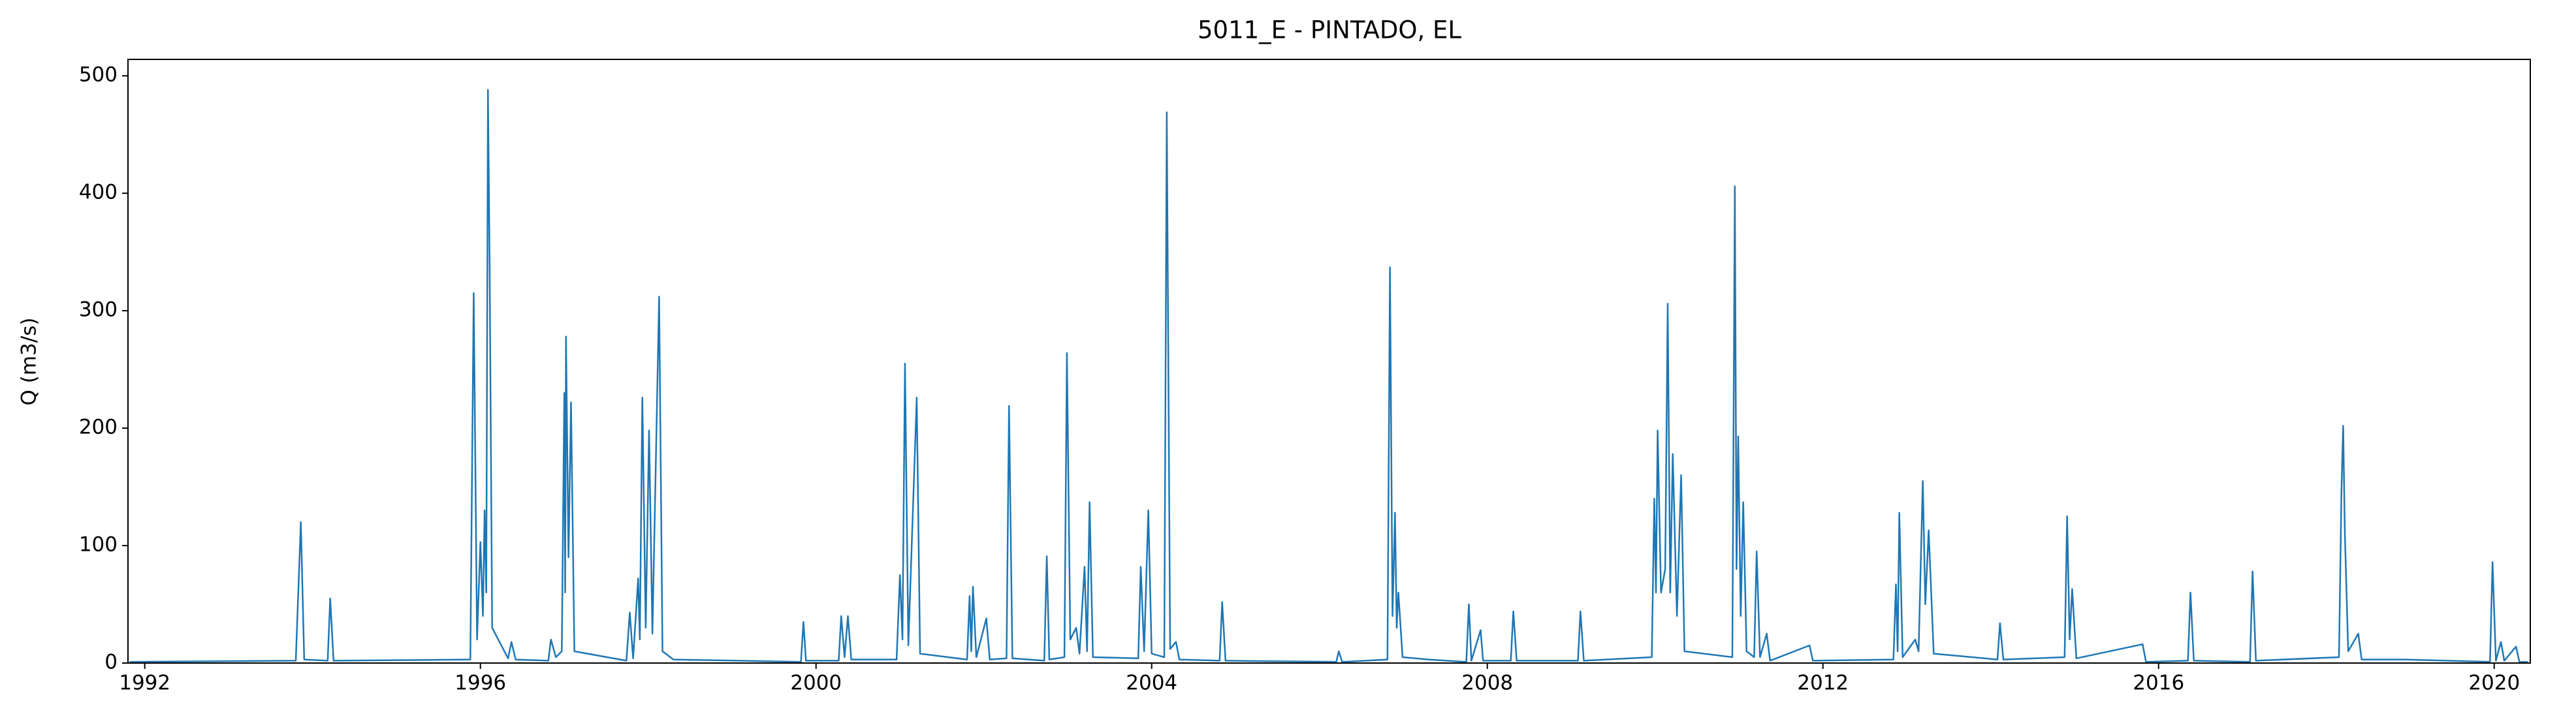 This screenshot has width=2576, height=727. Describe the element at coordinates (1823, 683) in the screenshot. I see `x-tick-label: 2012` at that location.